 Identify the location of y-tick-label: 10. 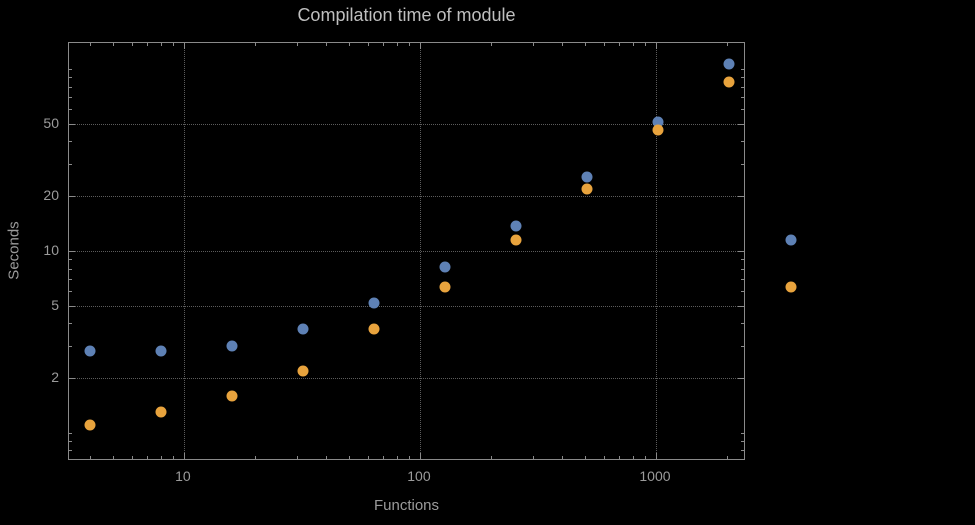
(51, 249).